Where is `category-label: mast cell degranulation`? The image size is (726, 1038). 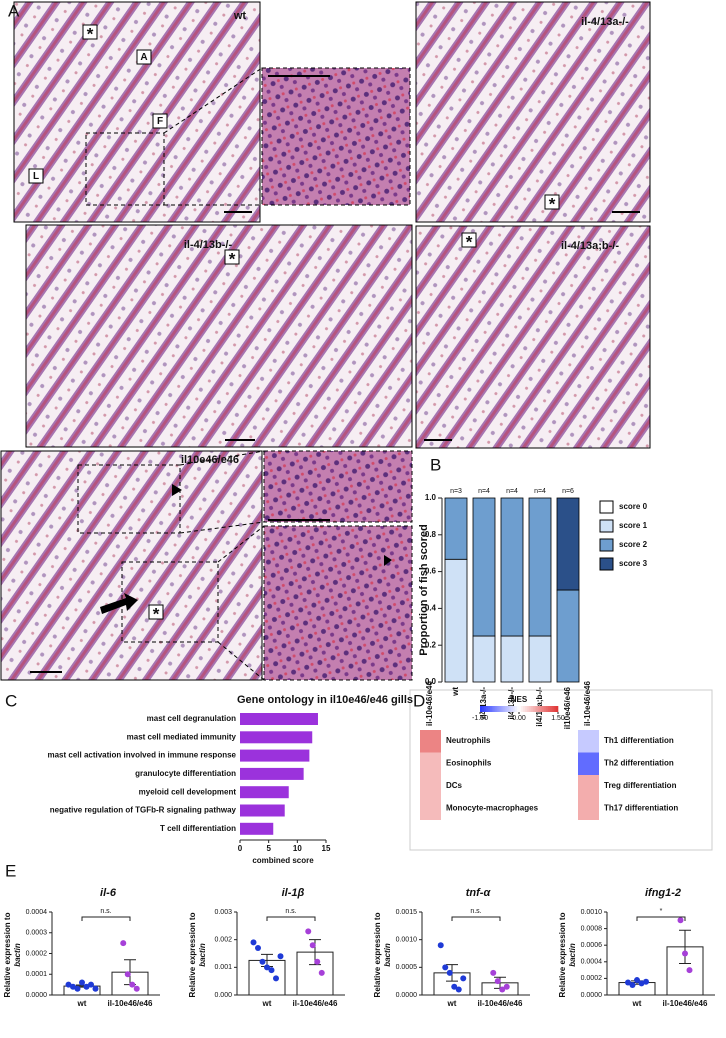 category-label: mast cell degranulation is located at coordinates (191, 718).